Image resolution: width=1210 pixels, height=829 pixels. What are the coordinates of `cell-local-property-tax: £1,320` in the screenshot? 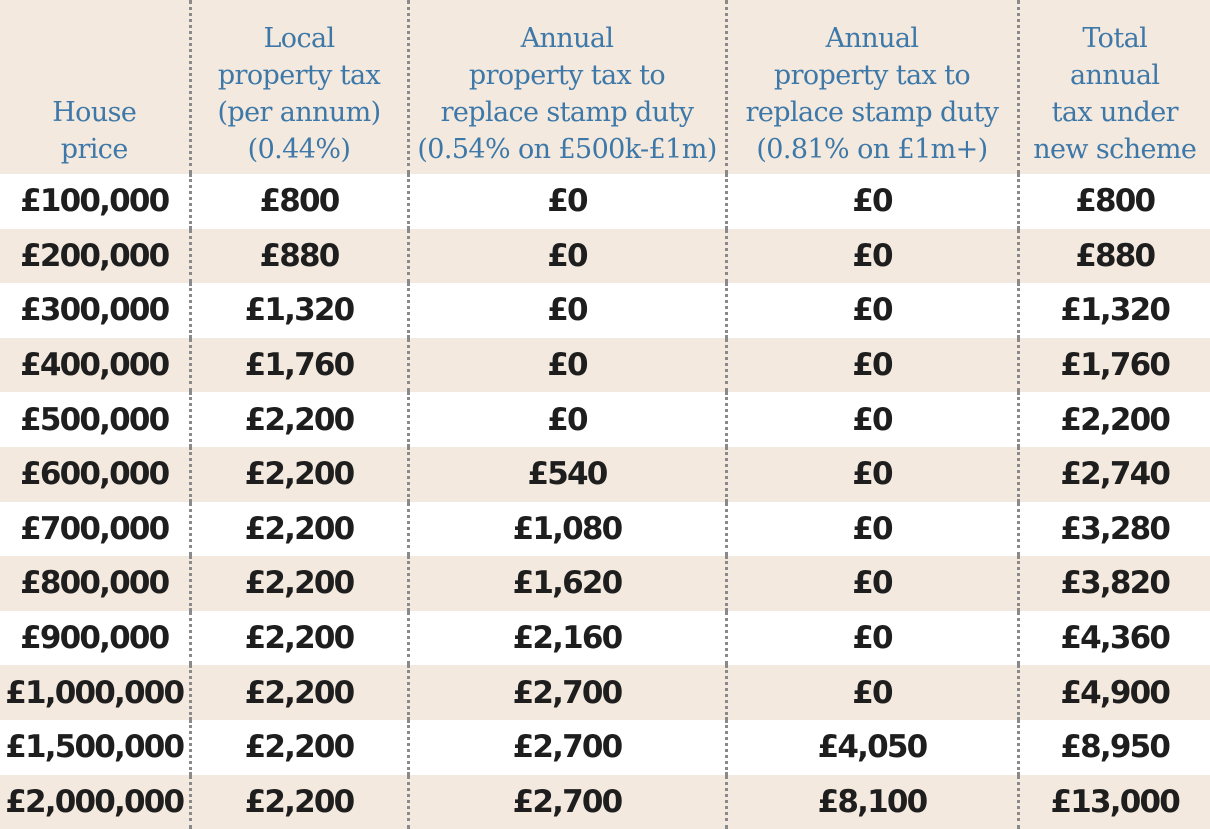 It's located at (299, 310).